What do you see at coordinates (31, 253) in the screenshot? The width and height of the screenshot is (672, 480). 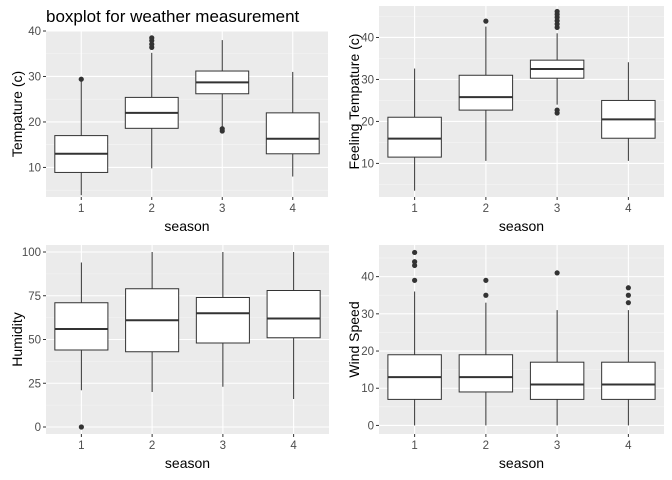 I see `y-tick-label: 100` at bounding box center [31, 253].